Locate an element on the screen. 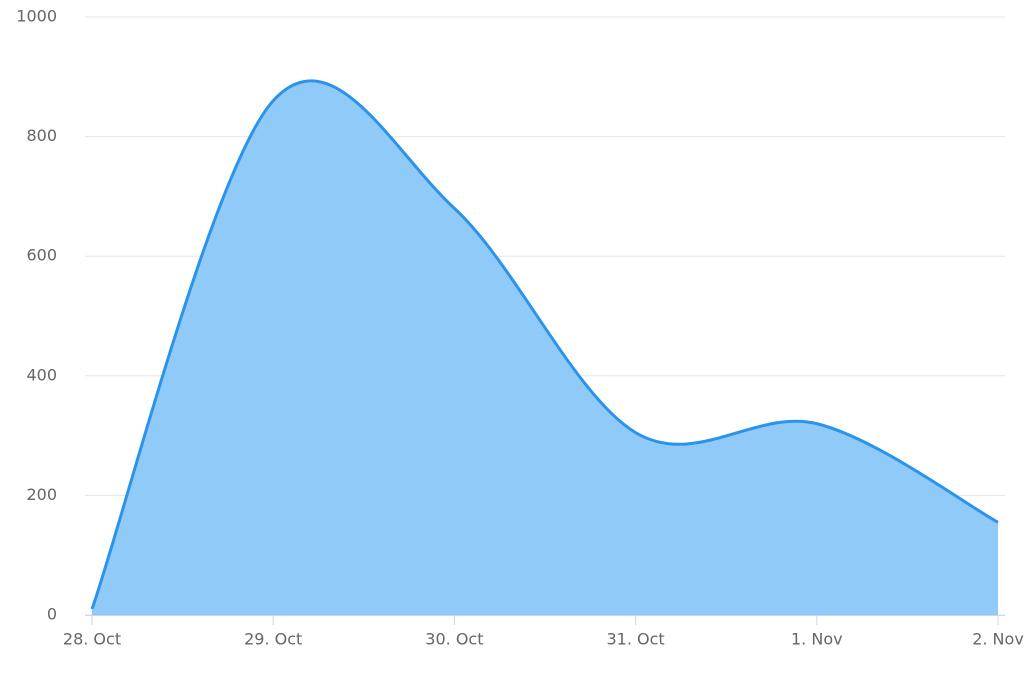  y-tick-label: 600 is located at coordinates (41, 255).